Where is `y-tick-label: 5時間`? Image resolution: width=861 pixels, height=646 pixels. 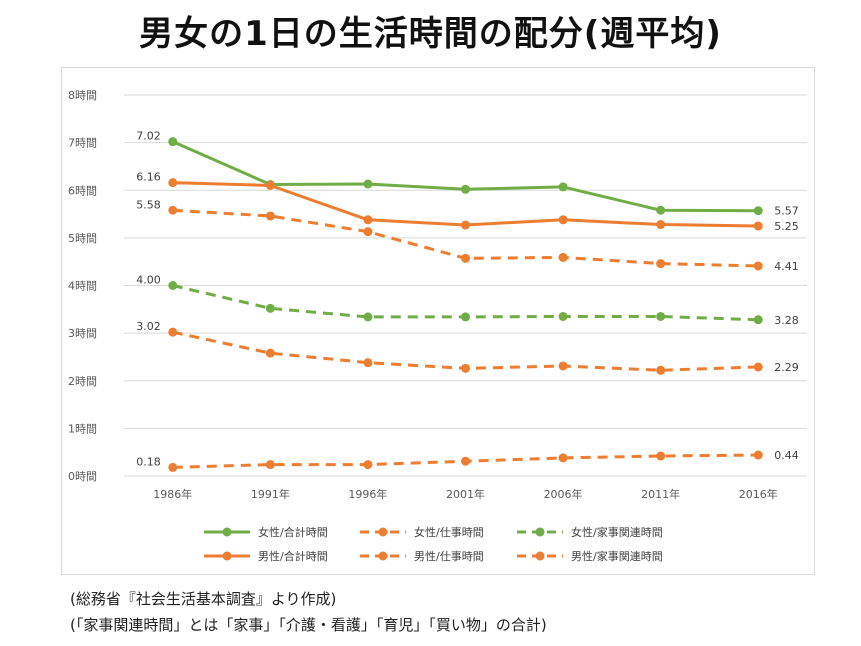 y-tick-label: 5時間 is located at coordinates (82, 238).